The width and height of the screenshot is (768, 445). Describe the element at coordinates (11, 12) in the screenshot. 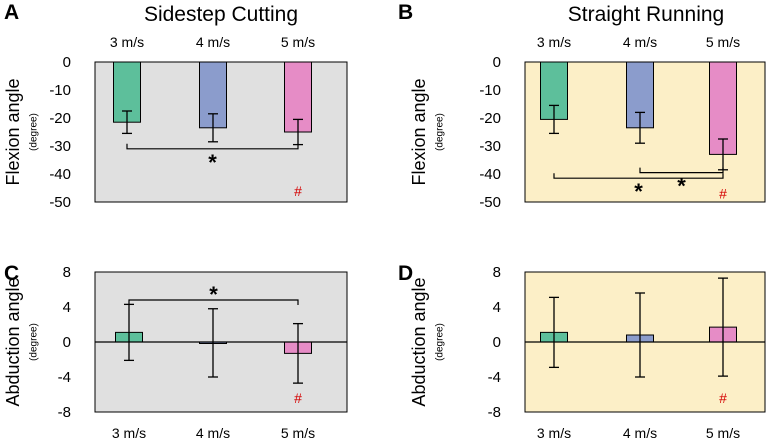

I see `panel-label: A` at that location.